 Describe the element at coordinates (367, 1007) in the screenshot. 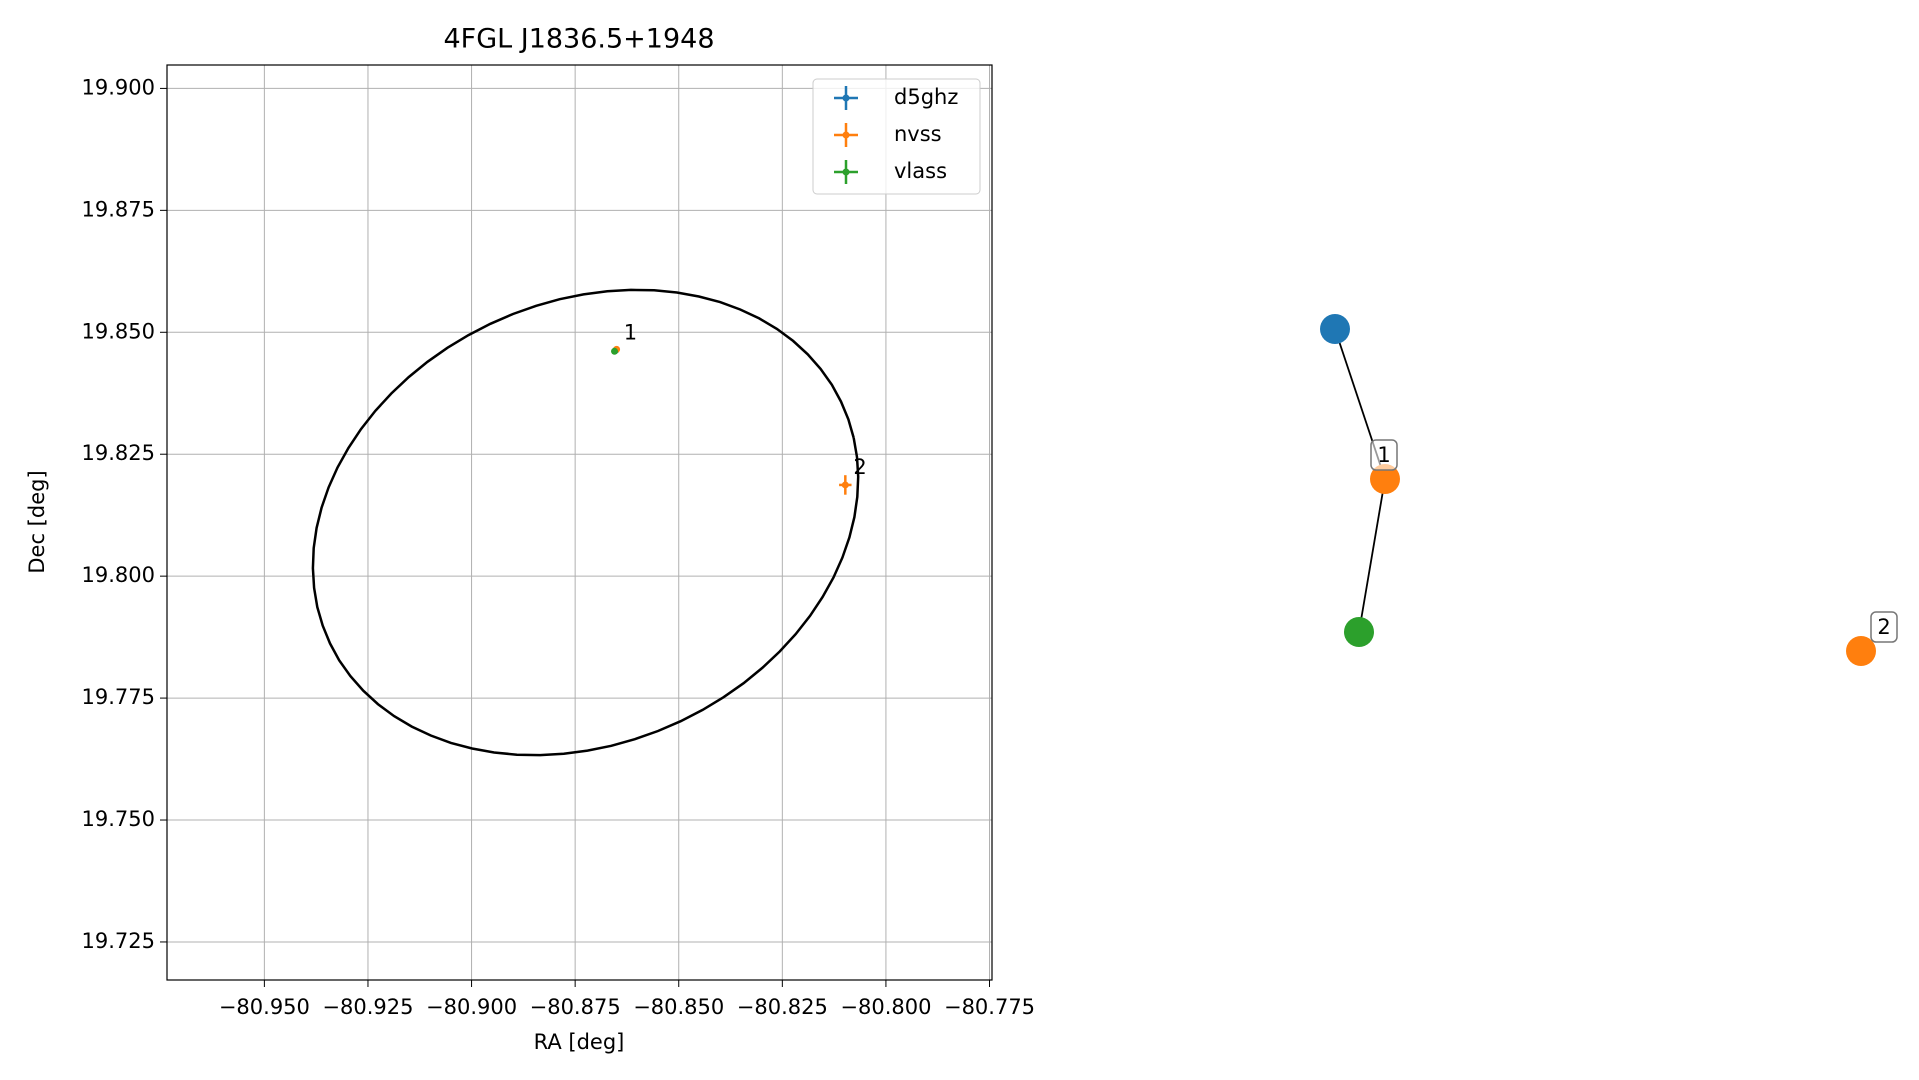

I see `x-tick-label: −80.925` at that location.